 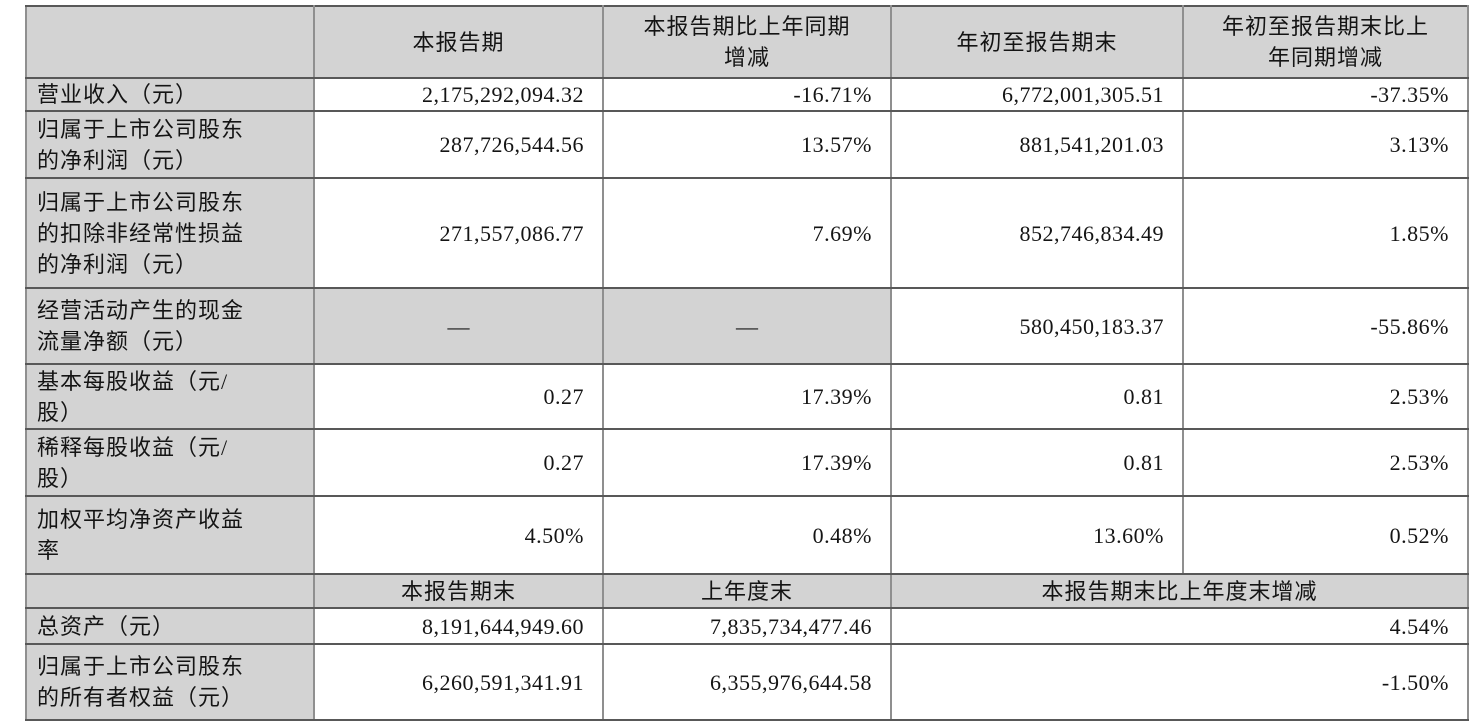 I want to click on ytd-value: 13.60%, so click(x=1037, y=535).